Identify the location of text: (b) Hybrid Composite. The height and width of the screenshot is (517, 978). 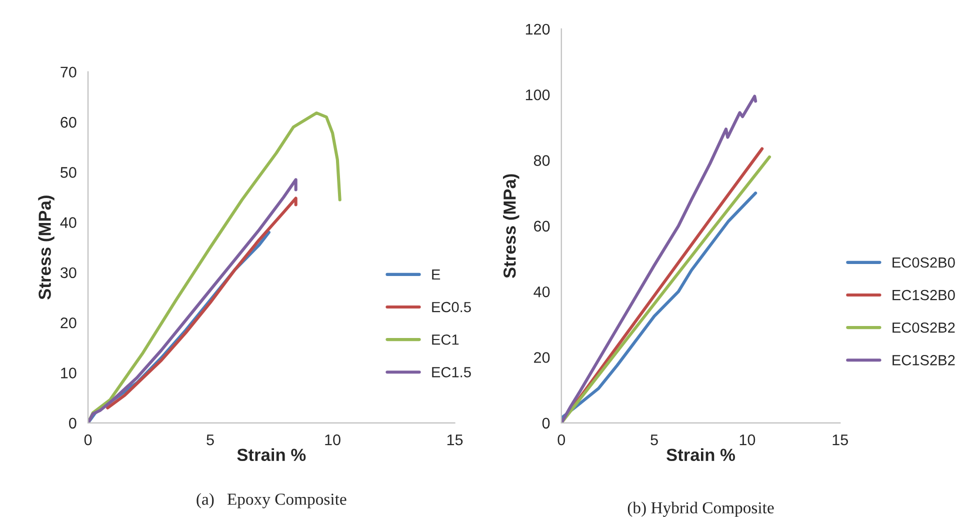
(701, 509).